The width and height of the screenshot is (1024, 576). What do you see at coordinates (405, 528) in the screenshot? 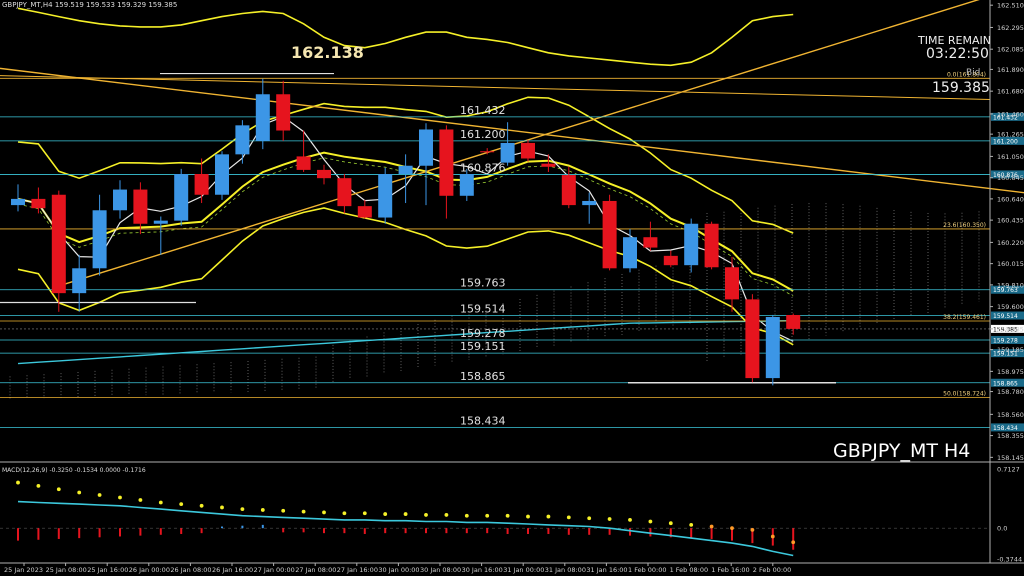
I see `macd-line` at bounding box center [405, 528].